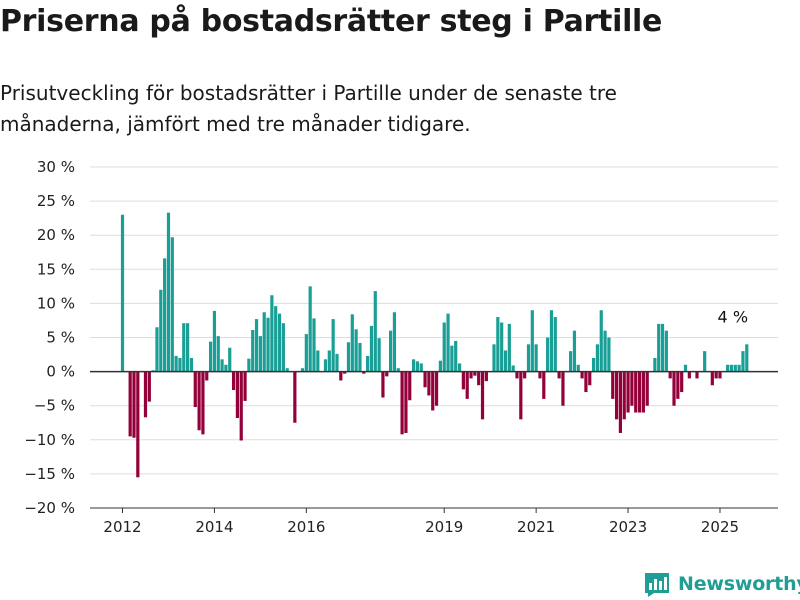 The height and width of the screenshot is (600, 800). Describe the element at coordinates (657, 585) in the screenshot. I see `bar-chart-logo-icon` at that location.